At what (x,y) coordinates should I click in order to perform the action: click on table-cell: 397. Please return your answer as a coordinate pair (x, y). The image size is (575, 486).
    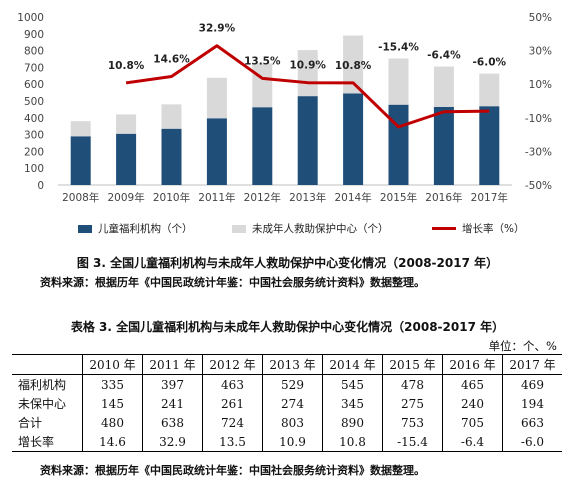
    Looking at the image, I should click on (172, 384).